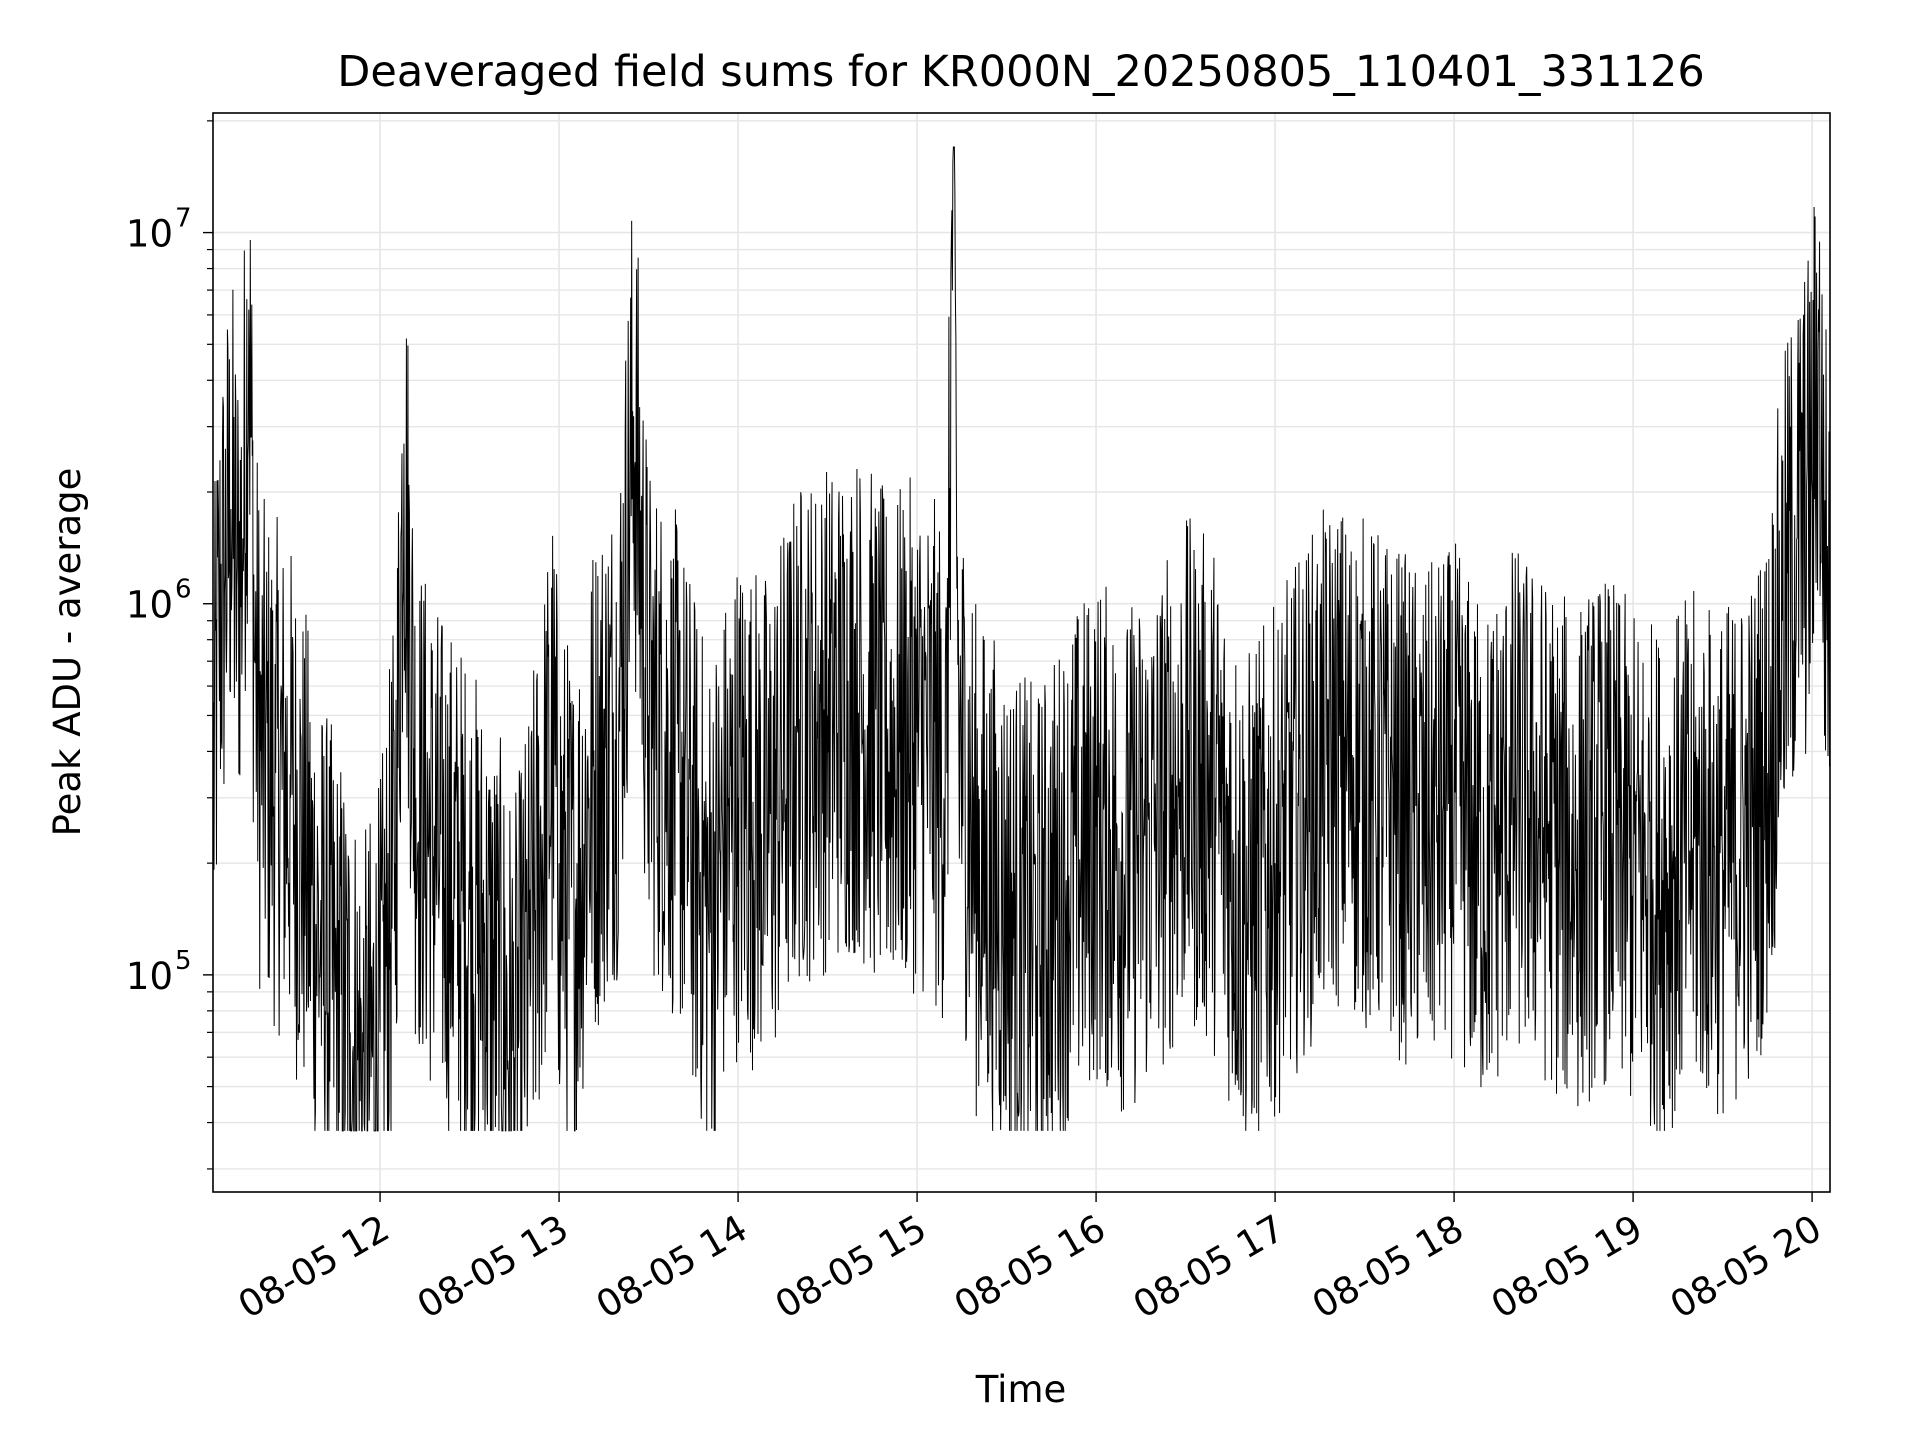 Image resolution: width=1920 pixels, height=1440 pixels. Describe the element at coordinates (183, 590) in the screenshot. I see `y-tick-exponent: 6` at that location.